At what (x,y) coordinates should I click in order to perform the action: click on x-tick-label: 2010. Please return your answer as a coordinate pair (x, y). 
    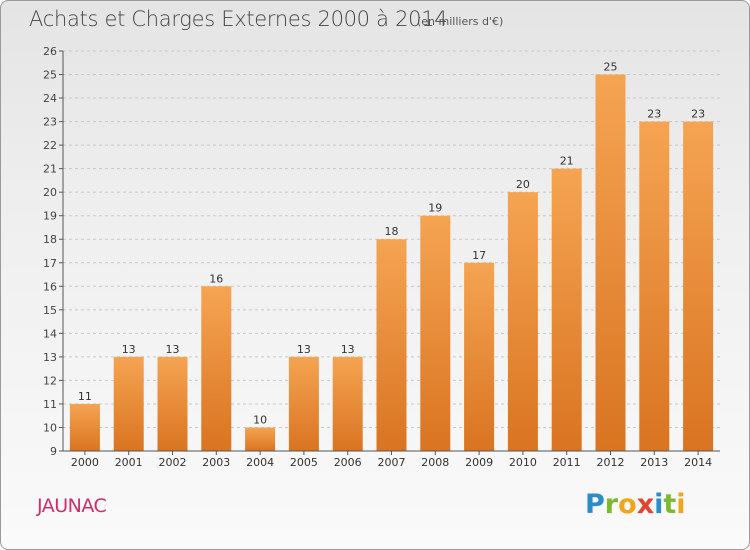
    Looking at the image, I should click on (523, 462).